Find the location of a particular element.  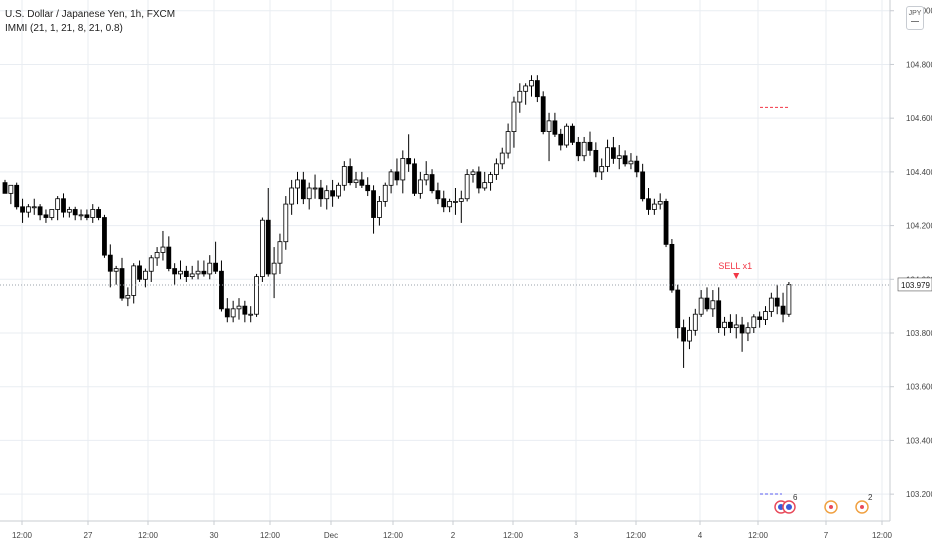

sell-arrow-icon is located at coordinates (736, 275).